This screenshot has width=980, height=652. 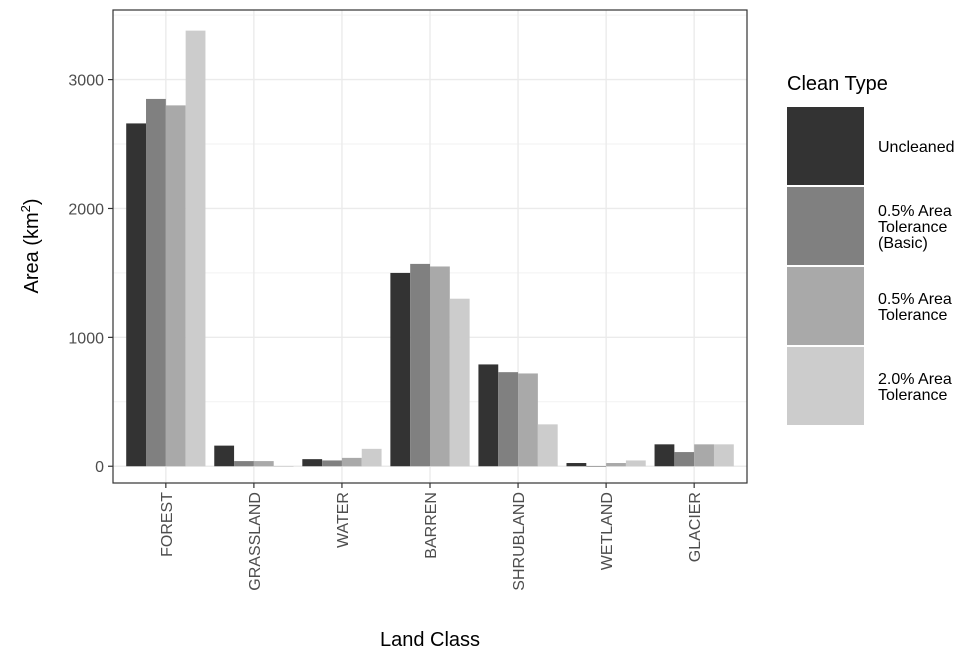 I want to click on x-axis-title: Land Class, so click(x=430, y=640).